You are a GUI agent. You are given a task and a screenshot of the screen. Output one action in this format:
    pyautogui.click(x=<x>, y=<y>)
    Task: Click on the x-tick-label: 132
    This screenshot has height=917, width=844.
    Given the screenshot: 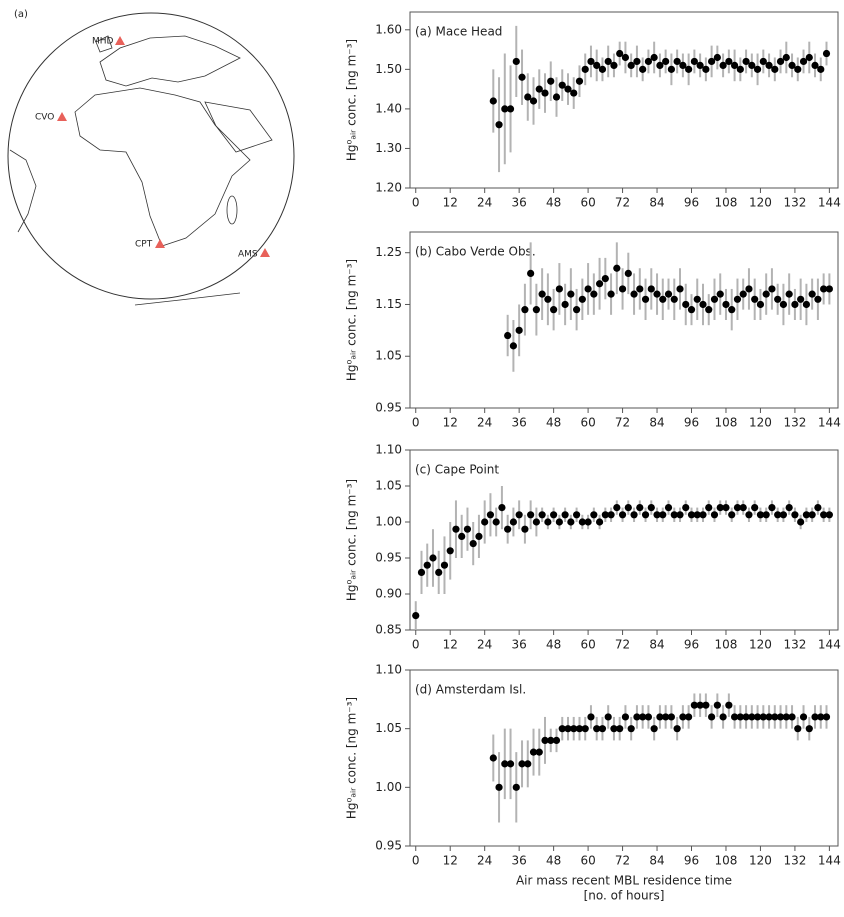 What is the action you would take?
    pyautogui.click(x=794, y=203)
    